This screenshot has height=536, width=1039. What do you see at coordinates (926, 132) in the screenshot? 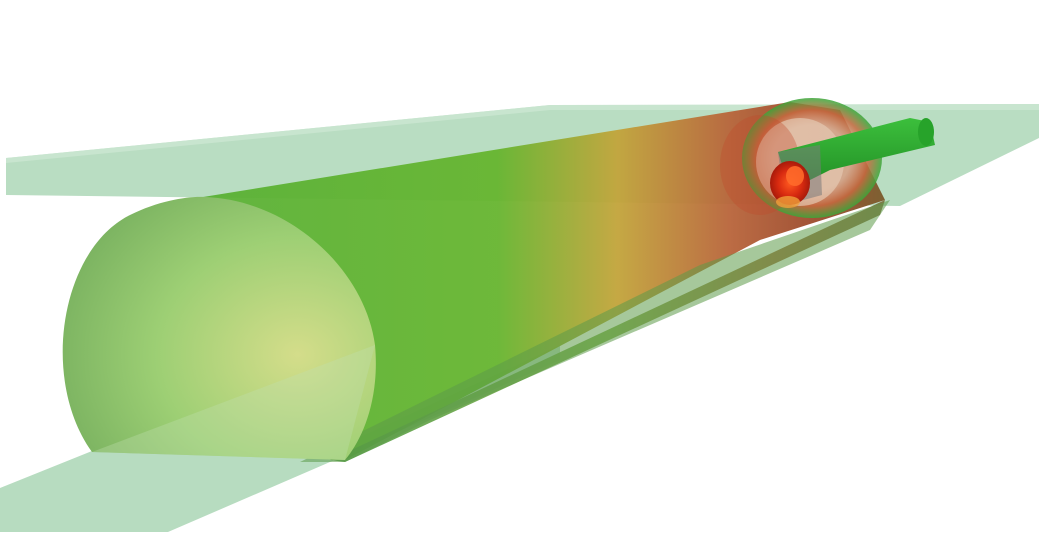
I see `inner-pipe-end-cap` at bounding box center [926, 132].